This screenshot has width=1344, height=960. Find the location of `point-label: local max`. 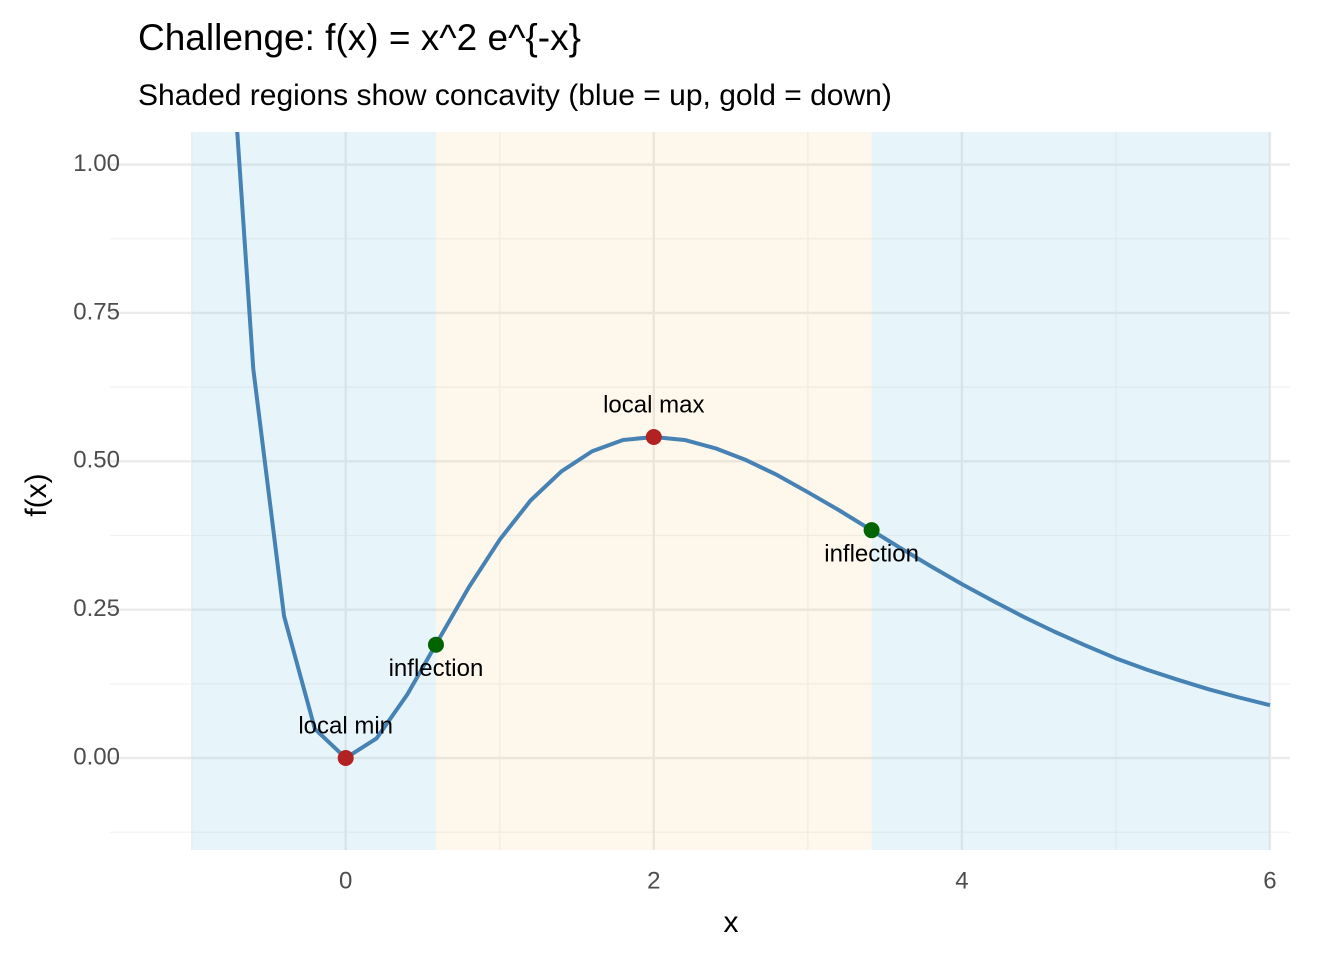

point-label: local max is located at coordinates (653, 404).